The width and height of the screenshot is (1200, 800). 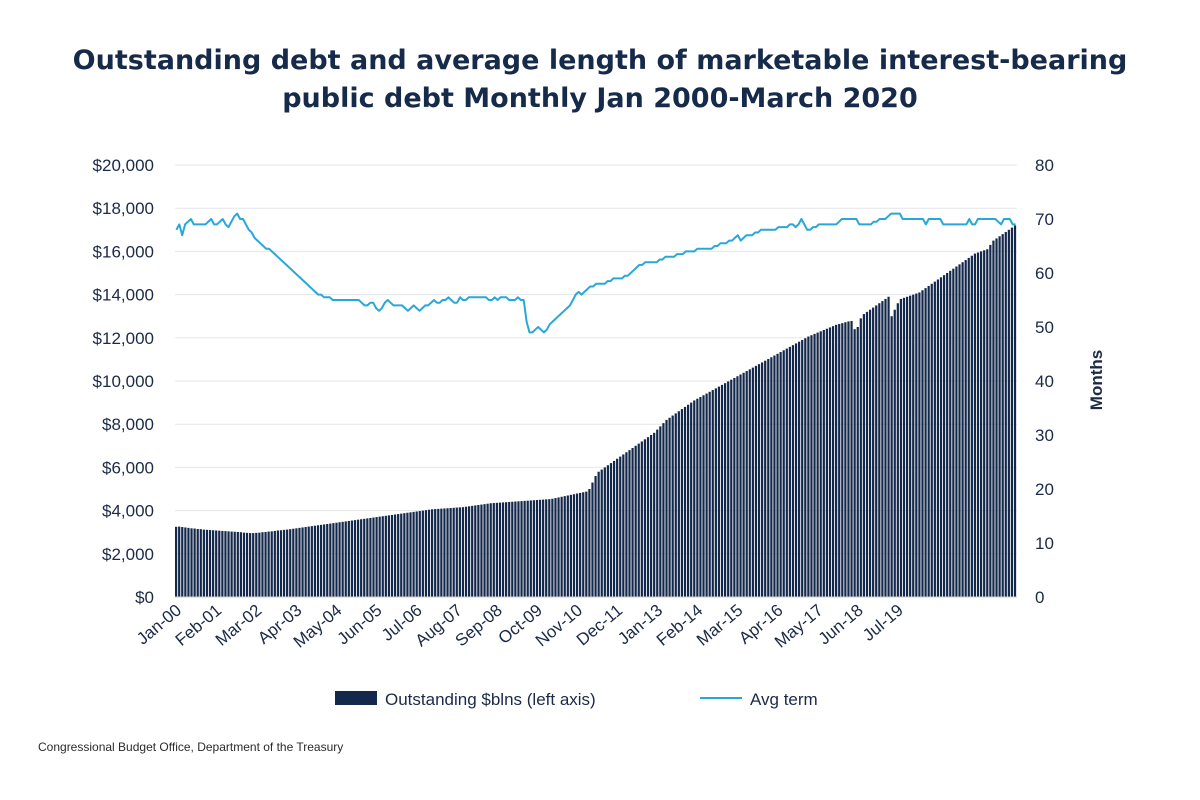 What do you see at coordinates (1044, 327) in the screenshot?
I see `y-right-tick-label: 50` at bounding box center [1044, 327].